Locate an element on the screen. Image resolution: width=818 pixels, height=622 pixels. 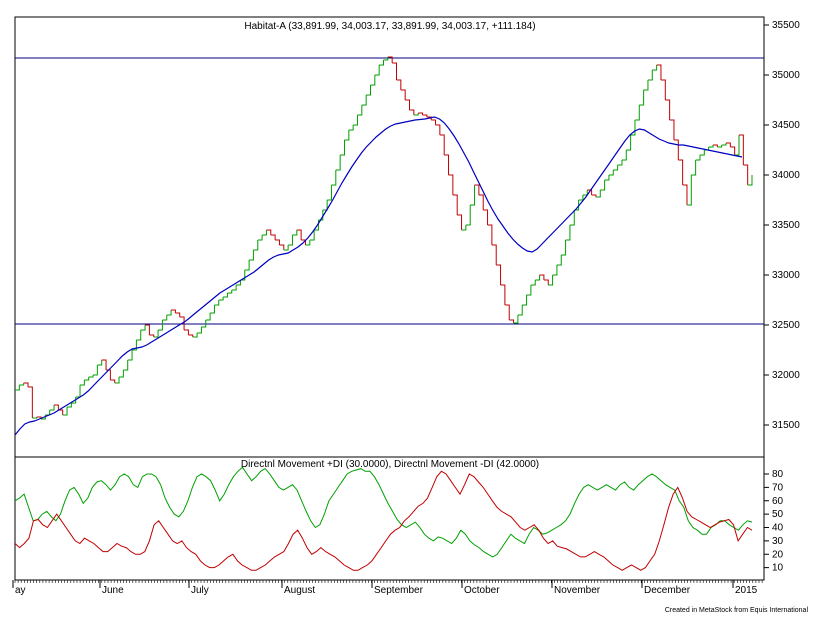
price-tick-label: 35000 is located at coordinates (786, 75).